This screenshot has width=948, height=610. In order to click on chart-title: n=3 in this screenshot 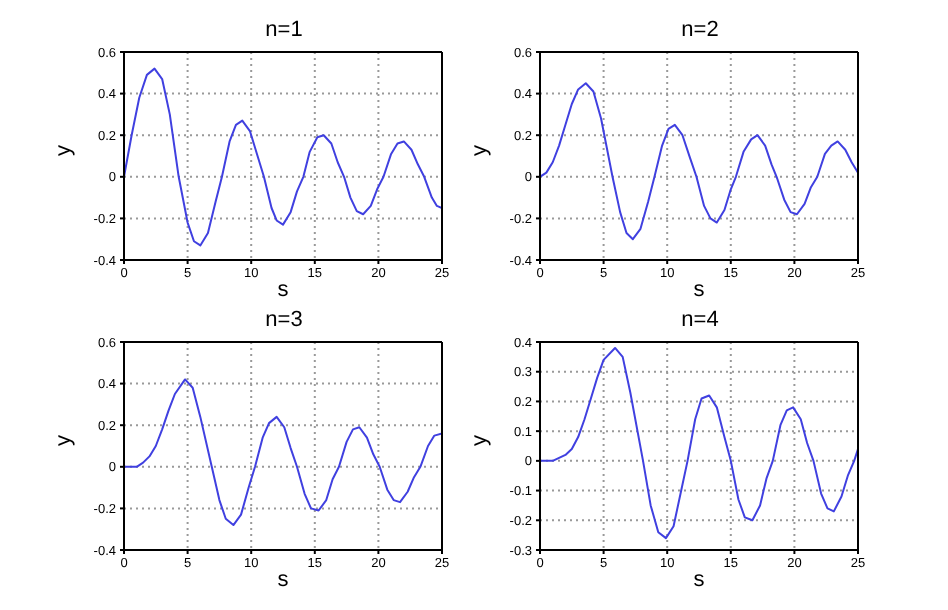, I will do `click(284, 320)`.